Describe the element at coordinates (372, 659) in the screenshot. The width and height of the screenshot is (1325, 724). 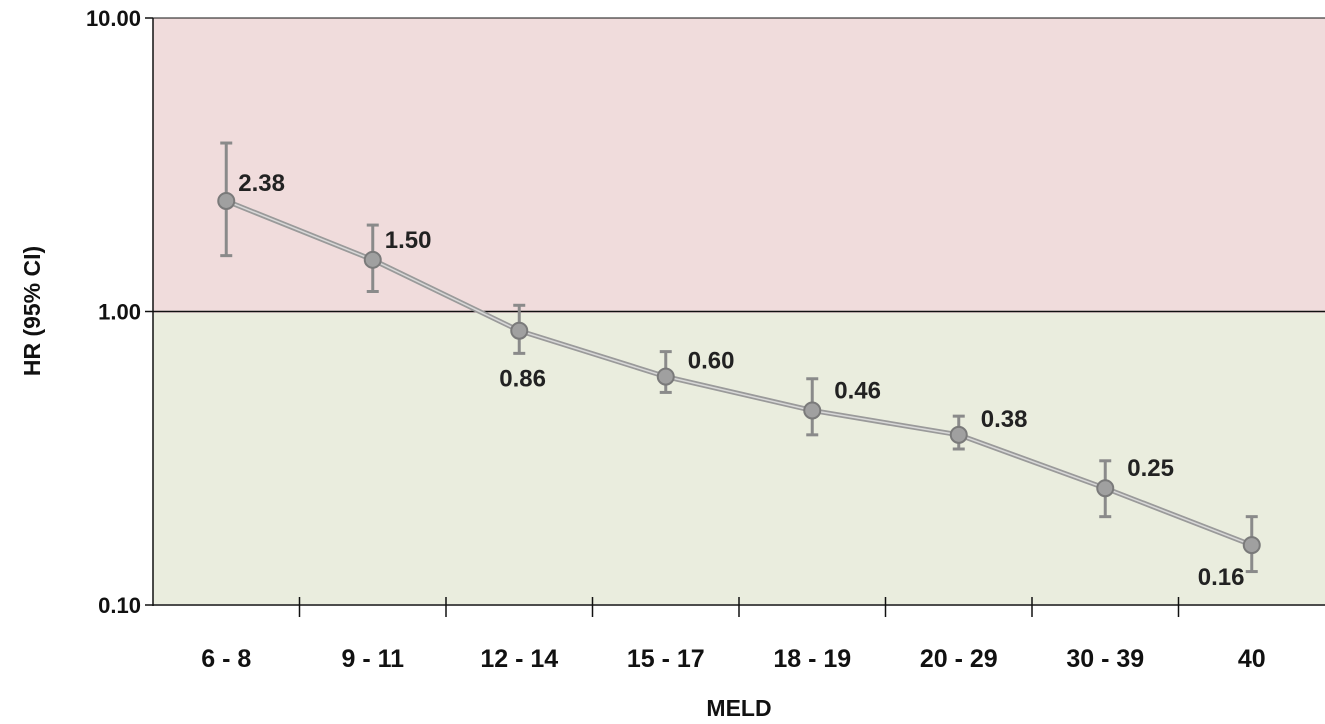
I see `x-tick-label: 9 - 11` at that location.